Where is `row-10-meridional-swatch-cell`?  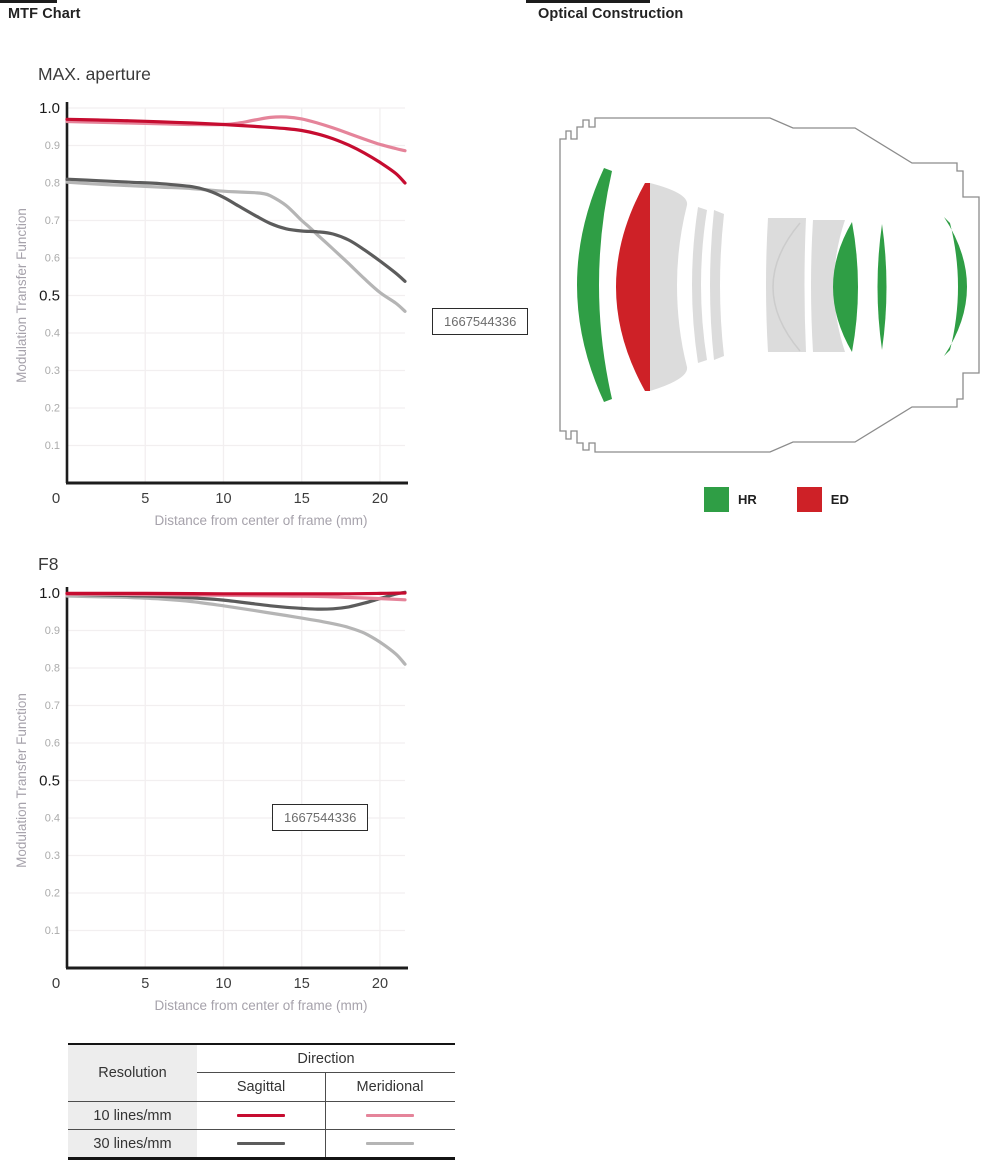 row-10-meridional-swatch-cell is located at coordinates (390, 1115).